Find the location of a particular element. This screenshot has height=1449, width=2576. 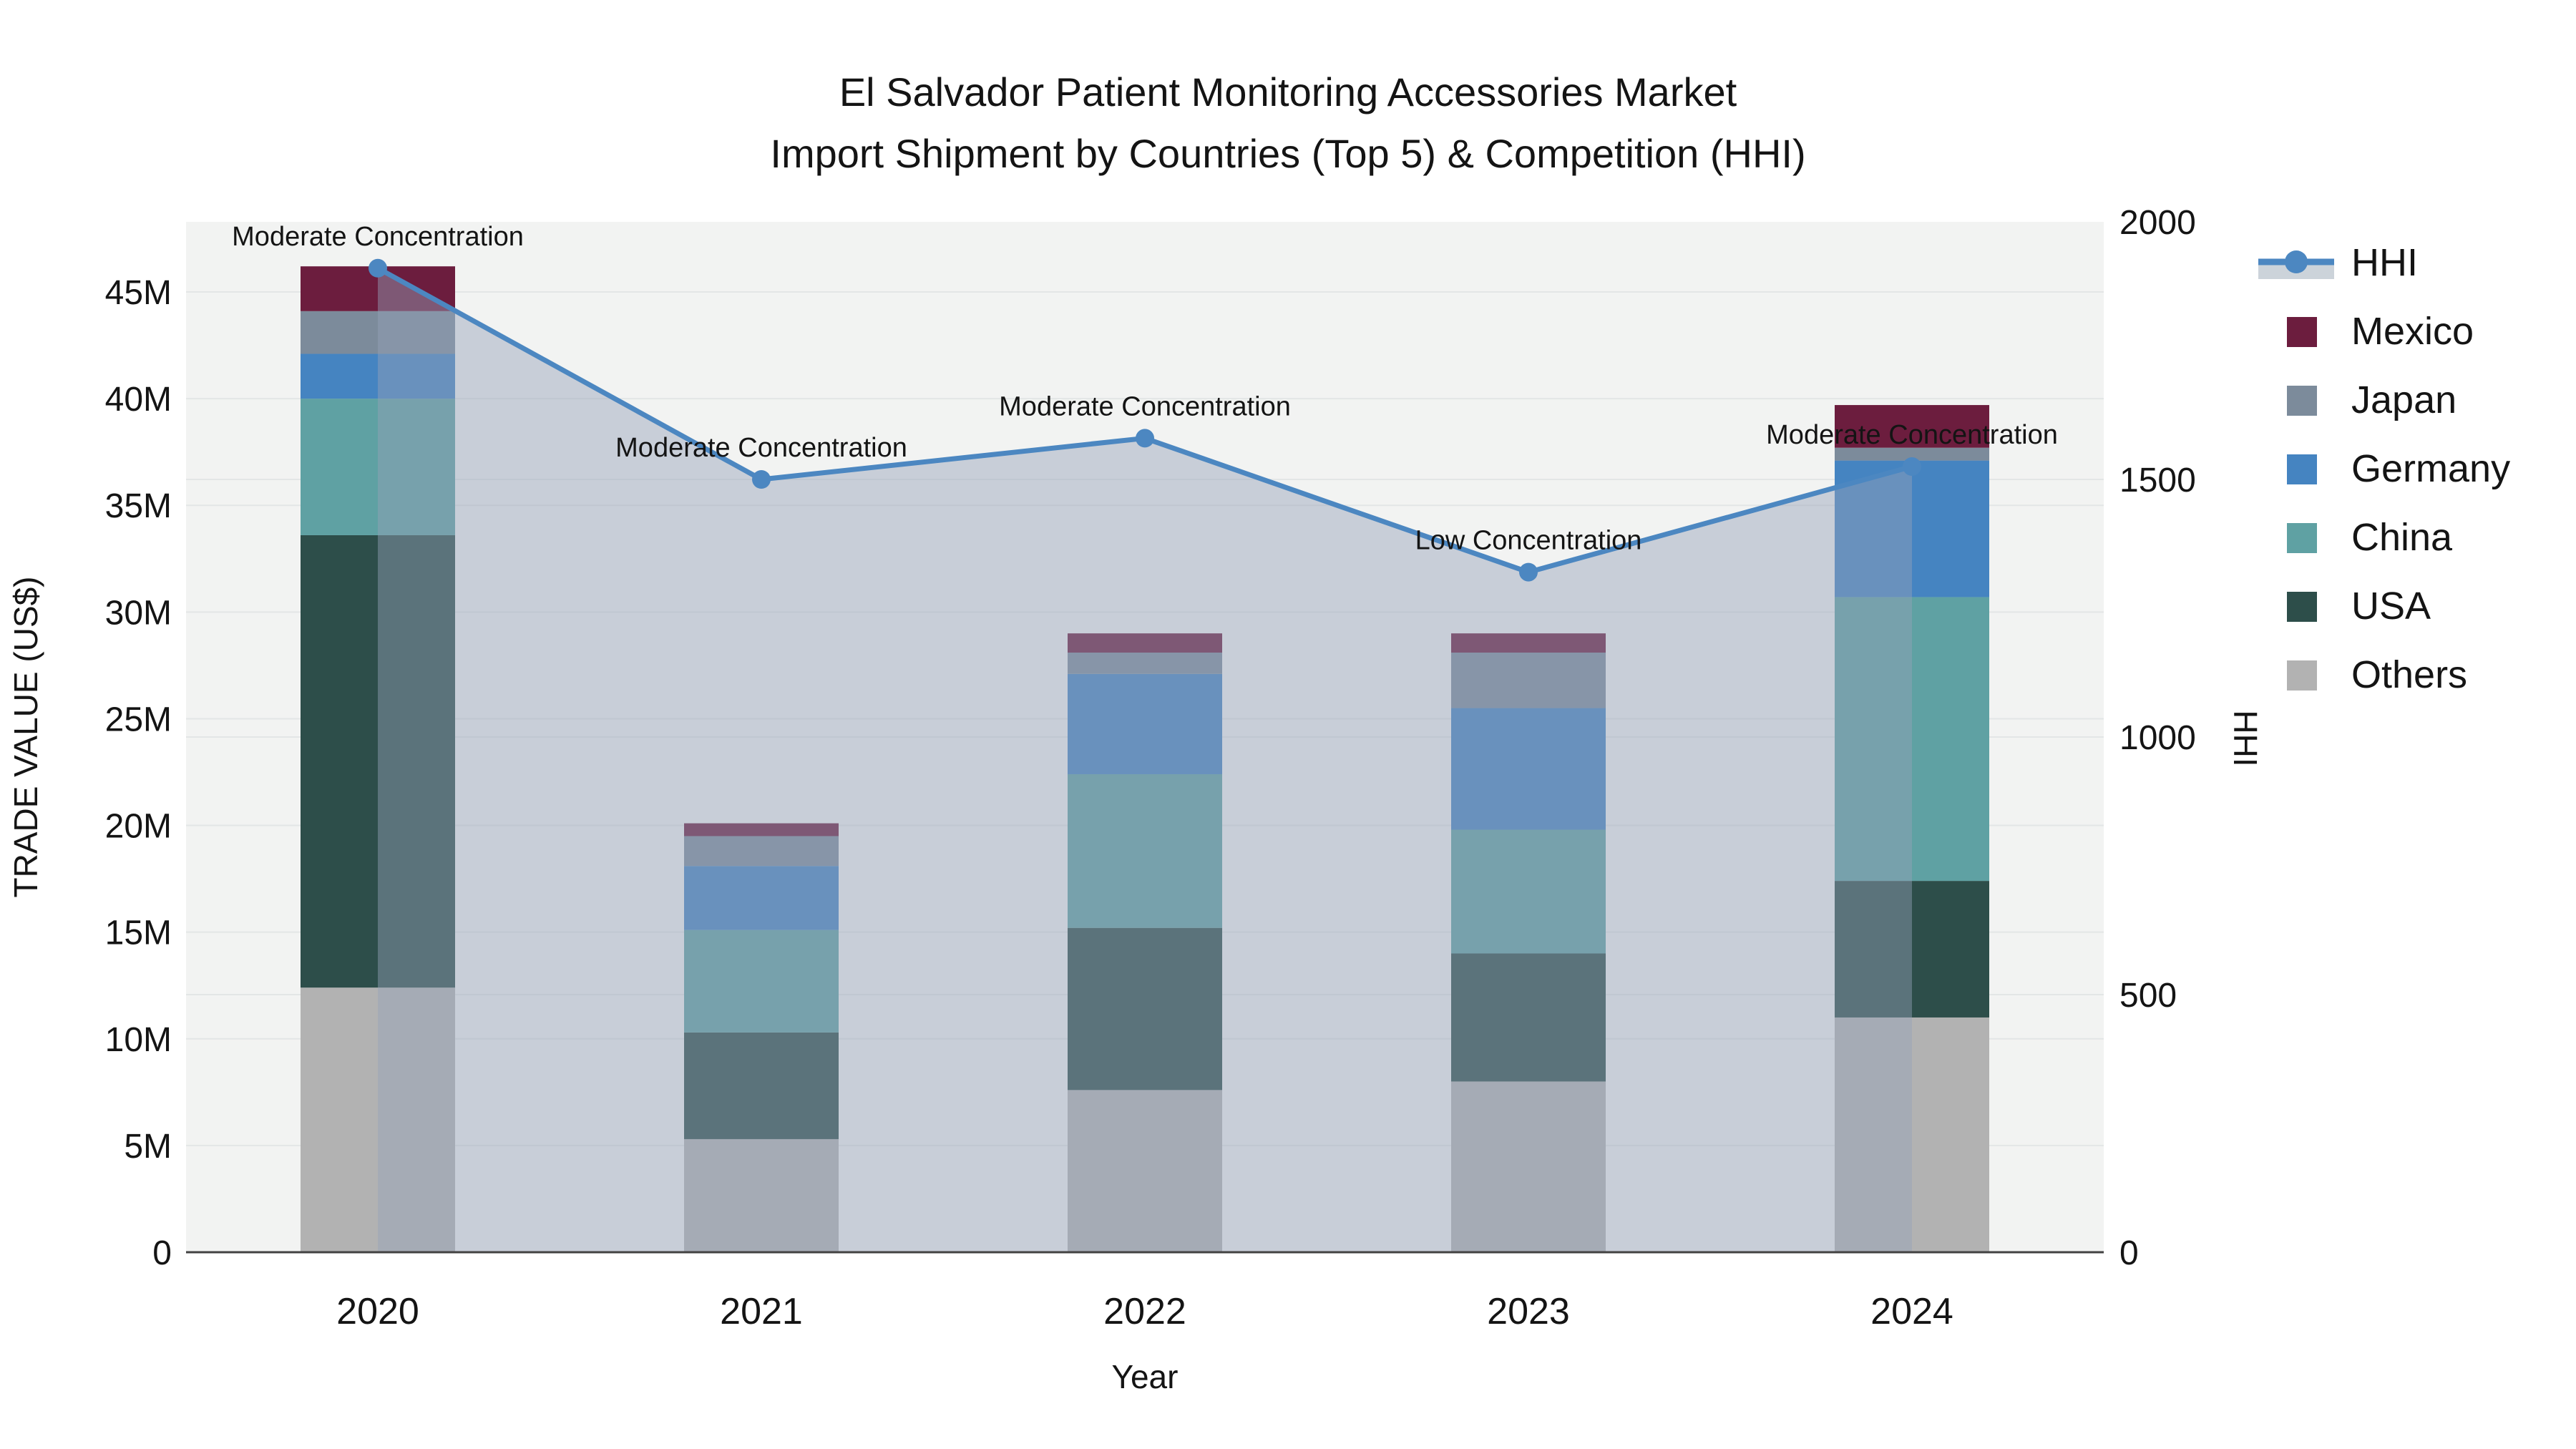

bar-segment-germany-2020 is located at coordinates (378, 376).